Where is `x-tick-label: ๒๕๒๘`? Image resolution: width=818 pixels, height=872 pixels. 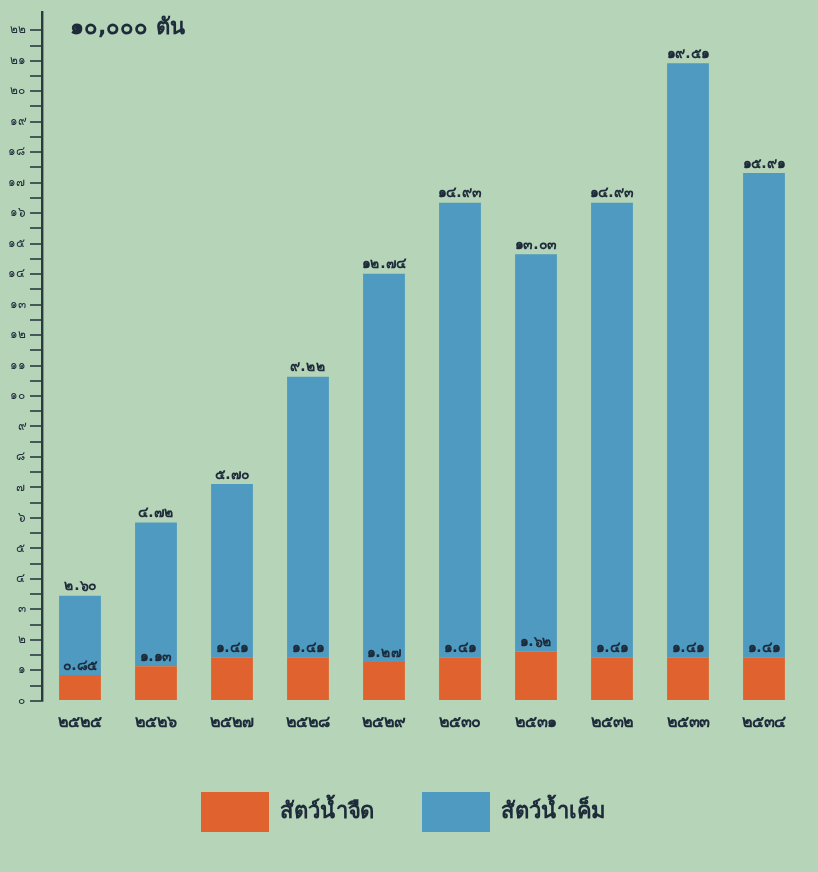
x-tick-label: ๒๕๒๘ is located at coordinates (308, 721).